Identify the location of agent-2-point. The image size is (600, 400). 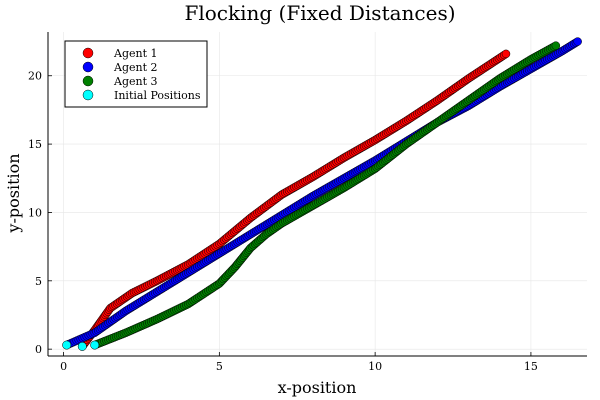
(577, 41).